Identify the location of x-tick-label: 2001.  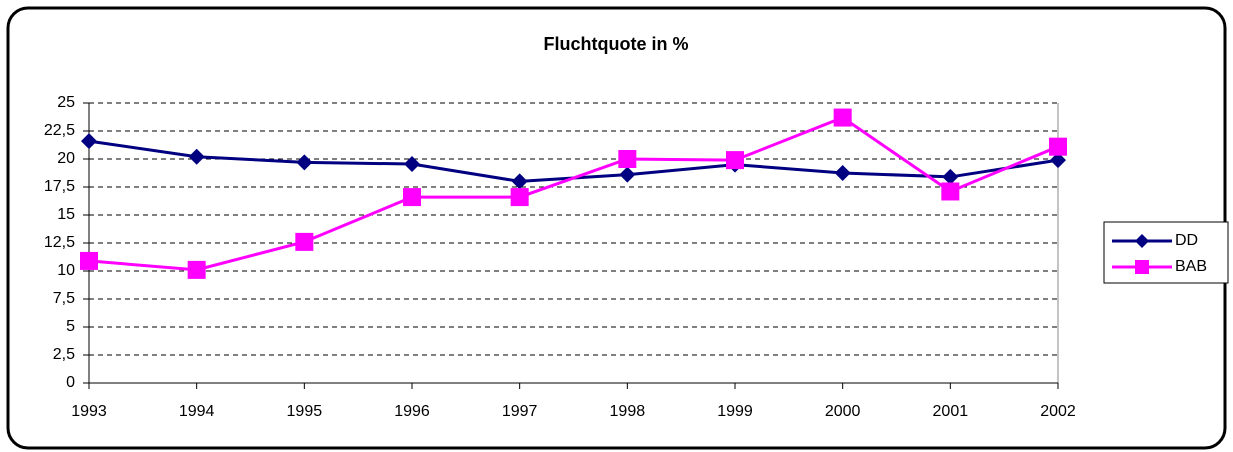
(951, 411).